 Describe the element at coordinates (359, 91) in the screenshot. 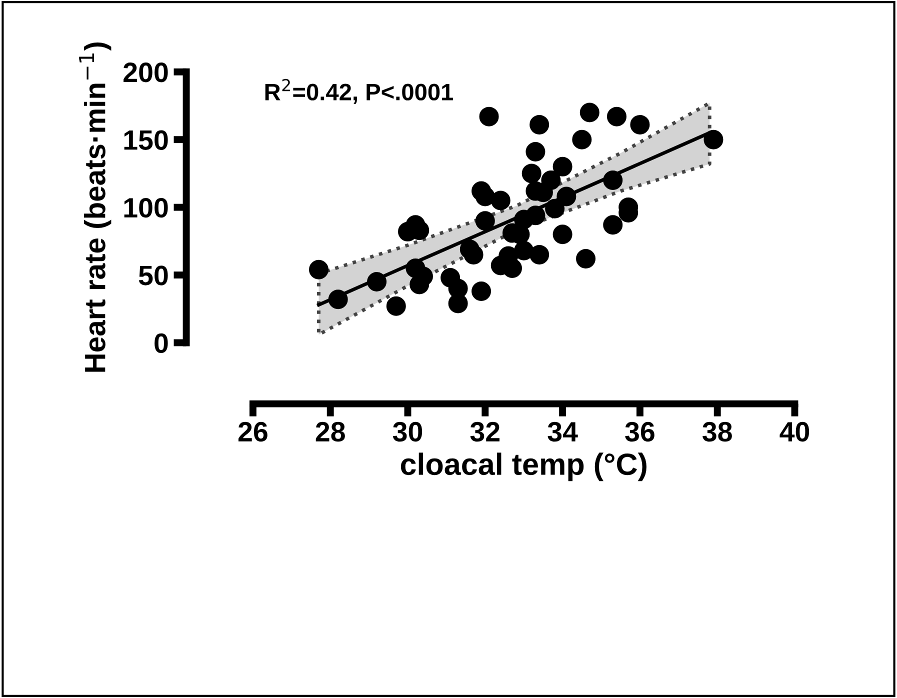

I see `annotation: R$^{2}$=0.42, P<.0001` at that location.